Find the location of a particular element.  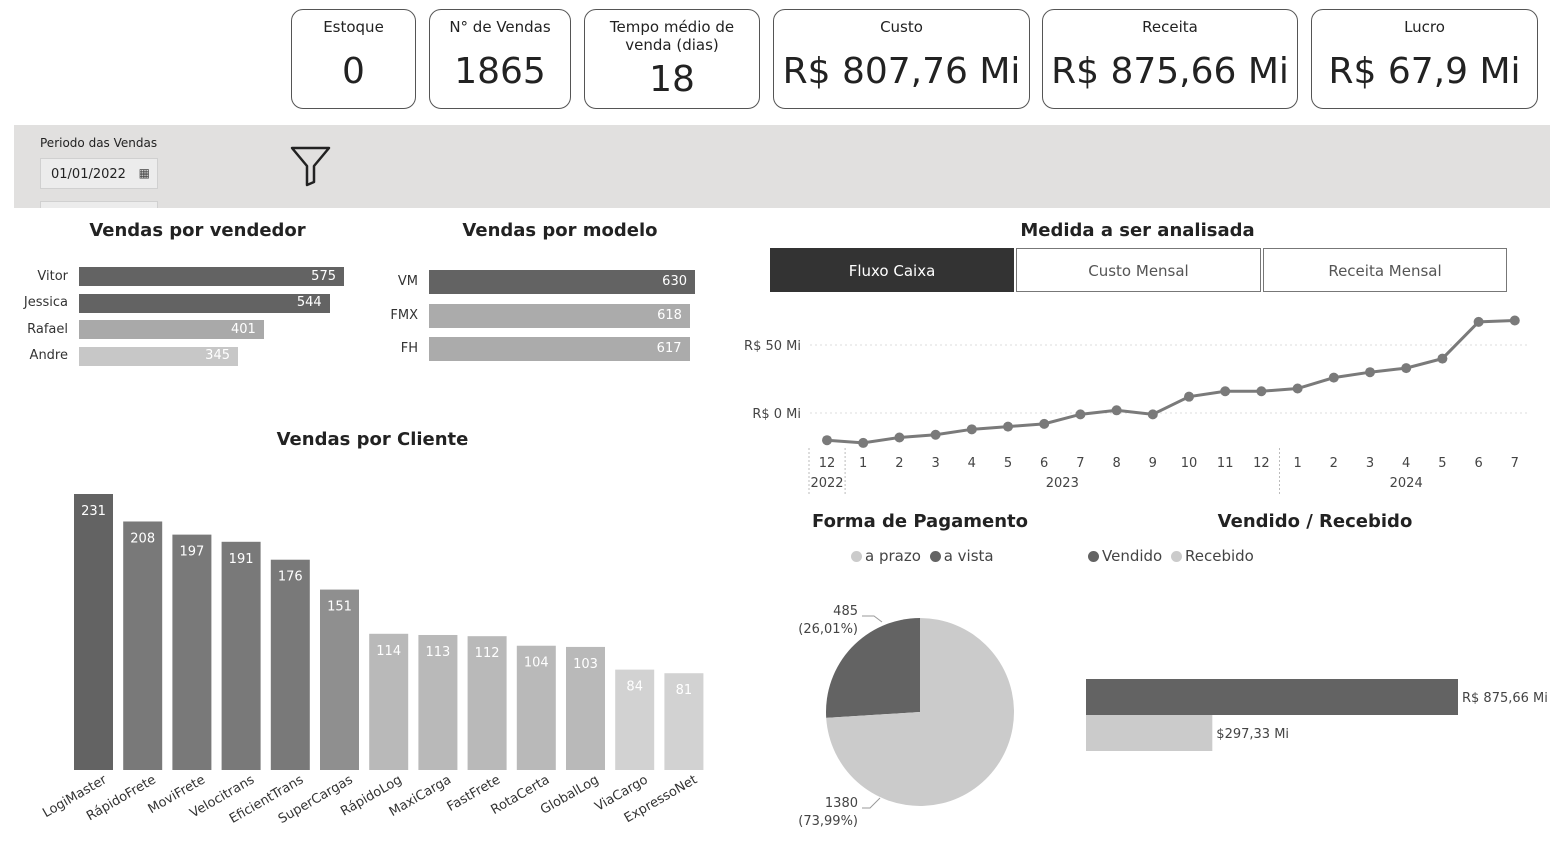

vendido-legend: Vendido Recebido is located at coordinates (1171, 556).